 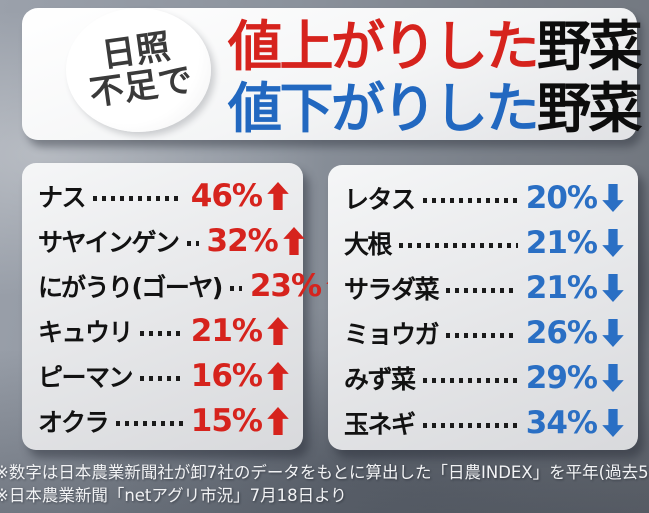 I want to click on price-row: にがうり(ゴーヤ) 23%, so click(x=193, y=285).